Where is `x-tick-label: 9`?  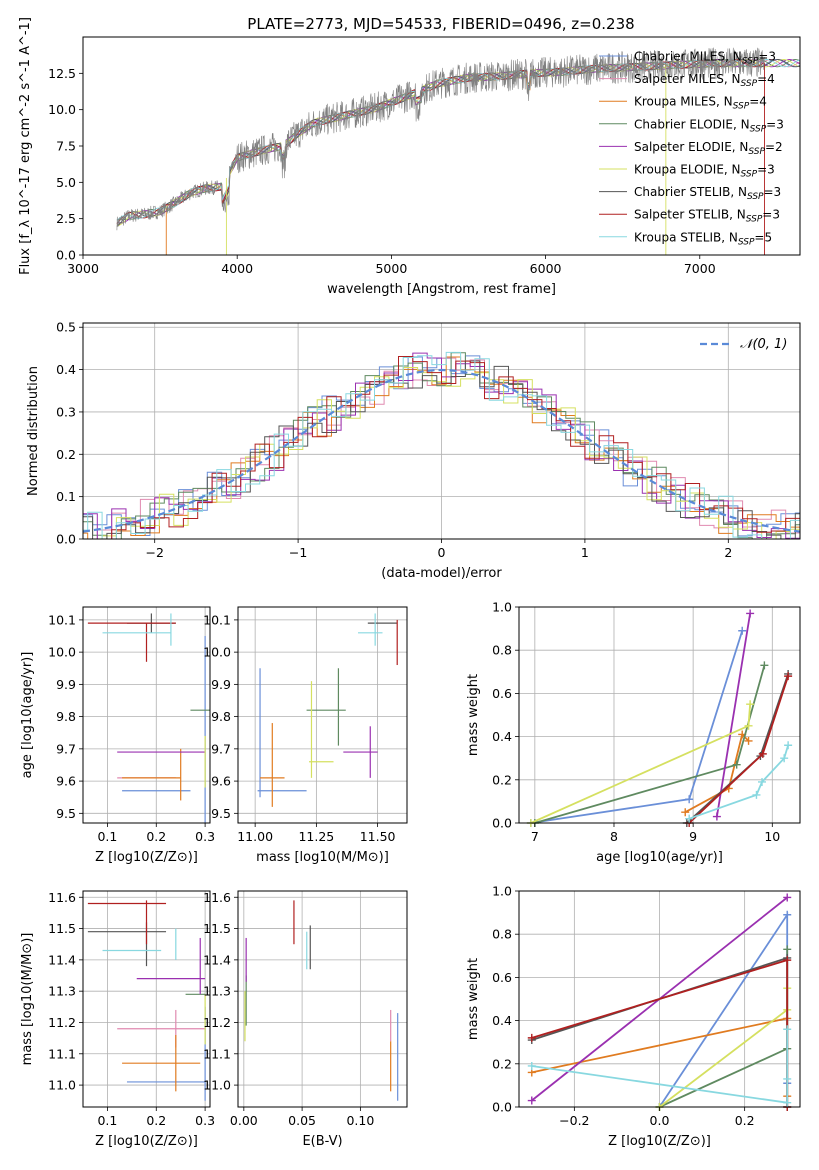 x-tick-label: 9 is located at coordinates (693, 836).